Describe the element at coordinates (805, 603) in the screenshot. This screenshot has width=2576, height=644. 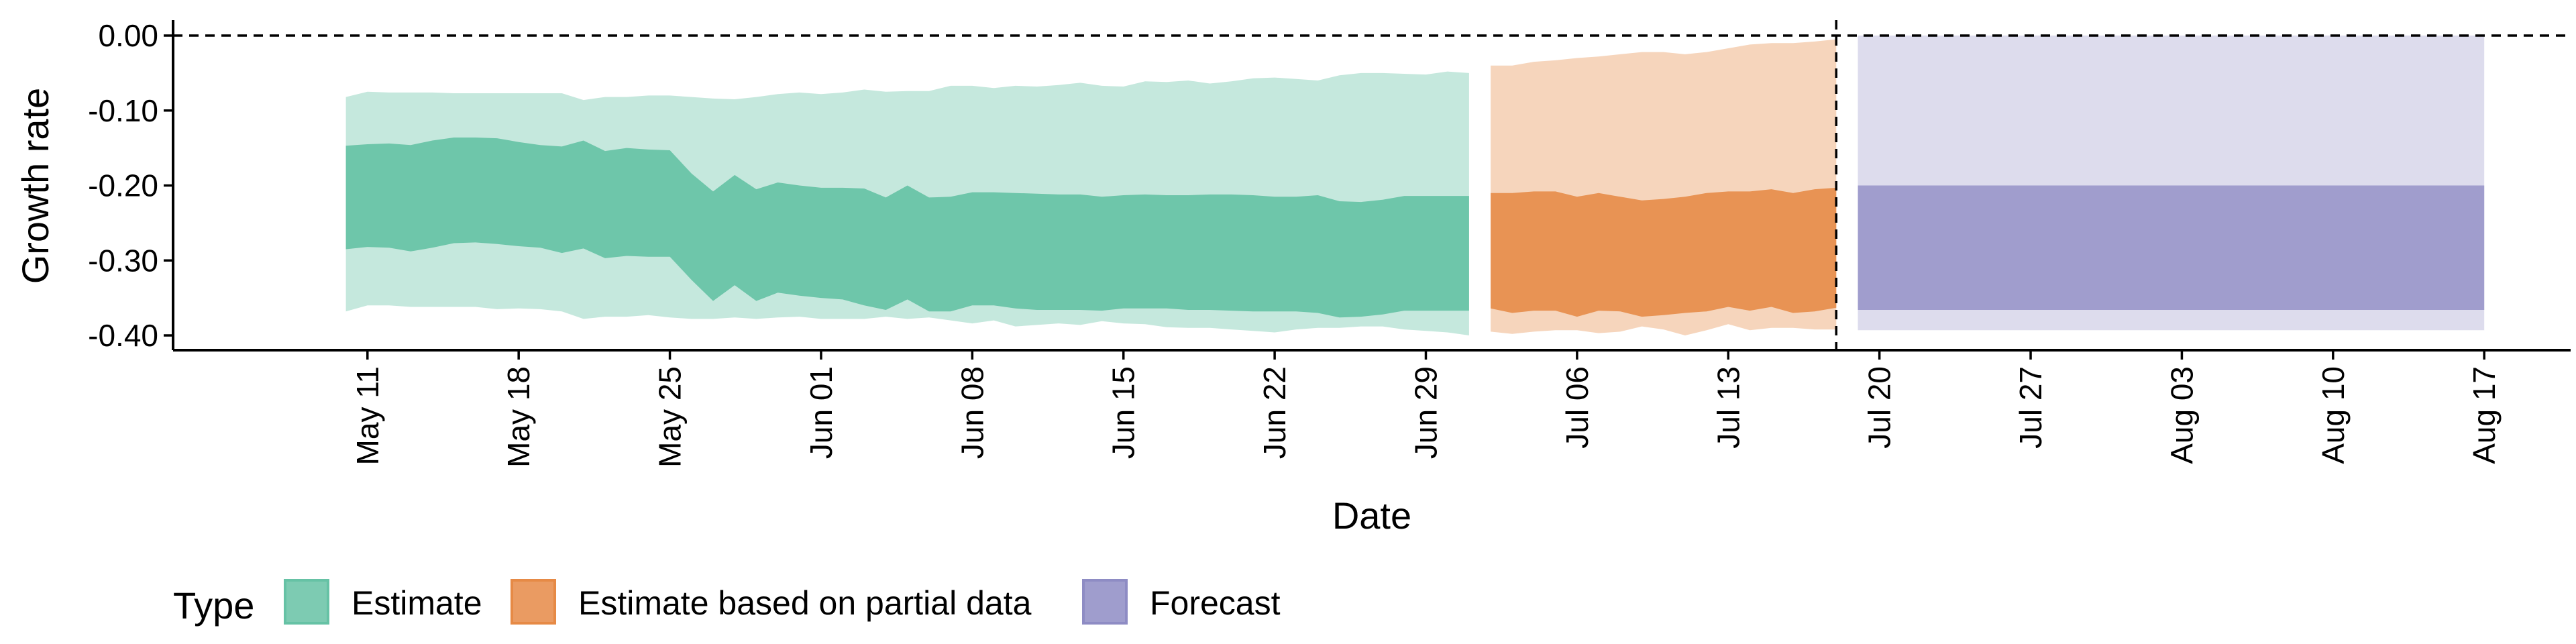
I see `legend-label: Estimate based on partial data` at that location.